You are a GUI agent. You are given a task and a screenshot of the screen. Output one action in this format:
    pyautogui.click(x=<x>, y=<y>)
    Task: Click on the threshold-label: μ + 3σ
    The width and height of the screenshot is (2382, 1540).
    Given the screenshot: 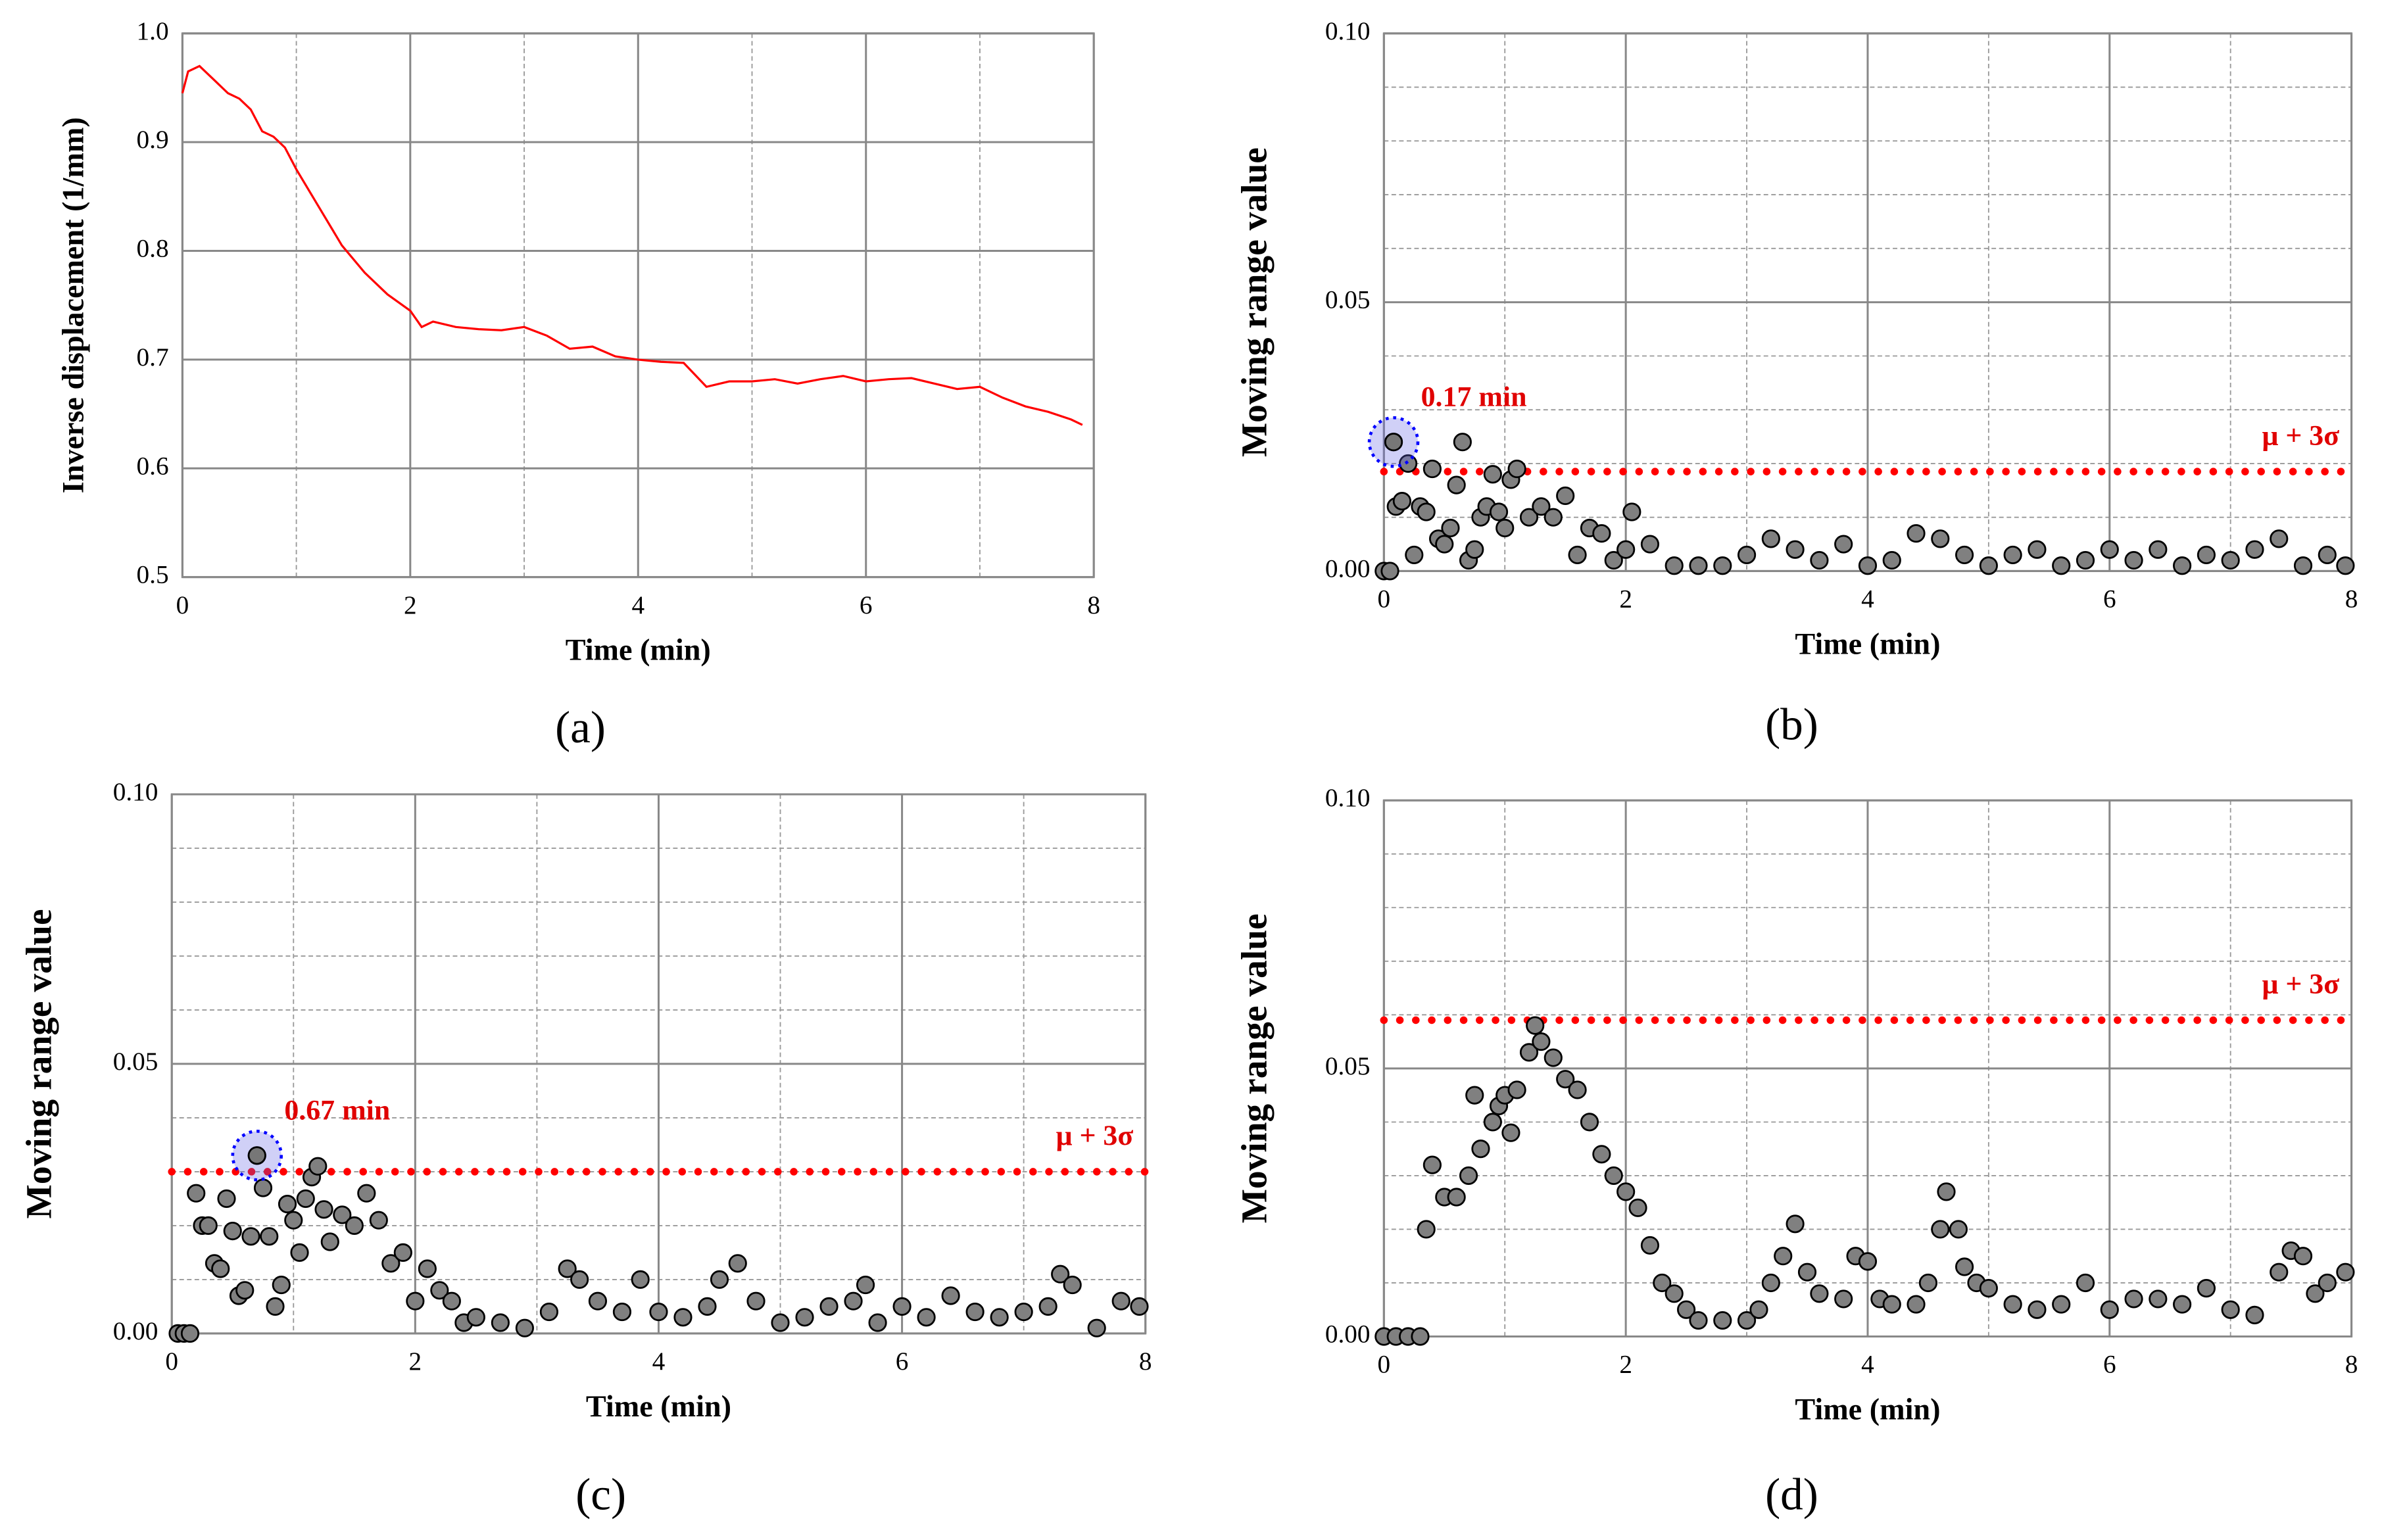 What is the action you would take?
    pyautogui.click(x=2300, y=435)
    